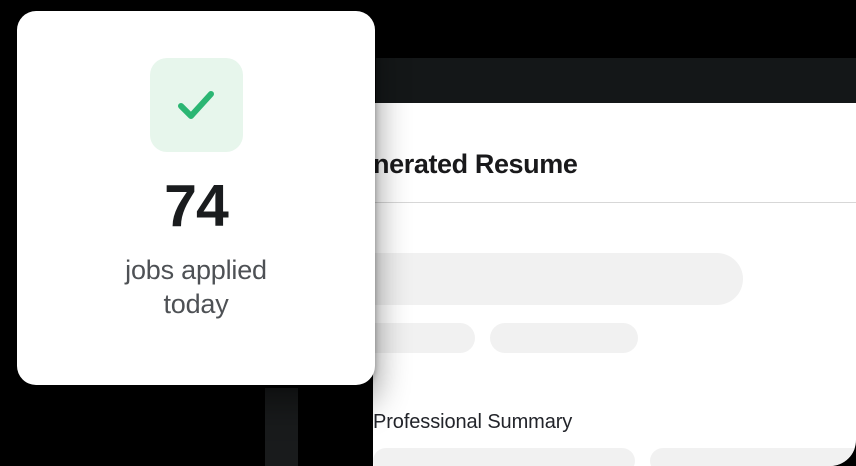 The height and width of the screenshot is (466, 856). I want to click on check-icon-badge, so click(196, 105).